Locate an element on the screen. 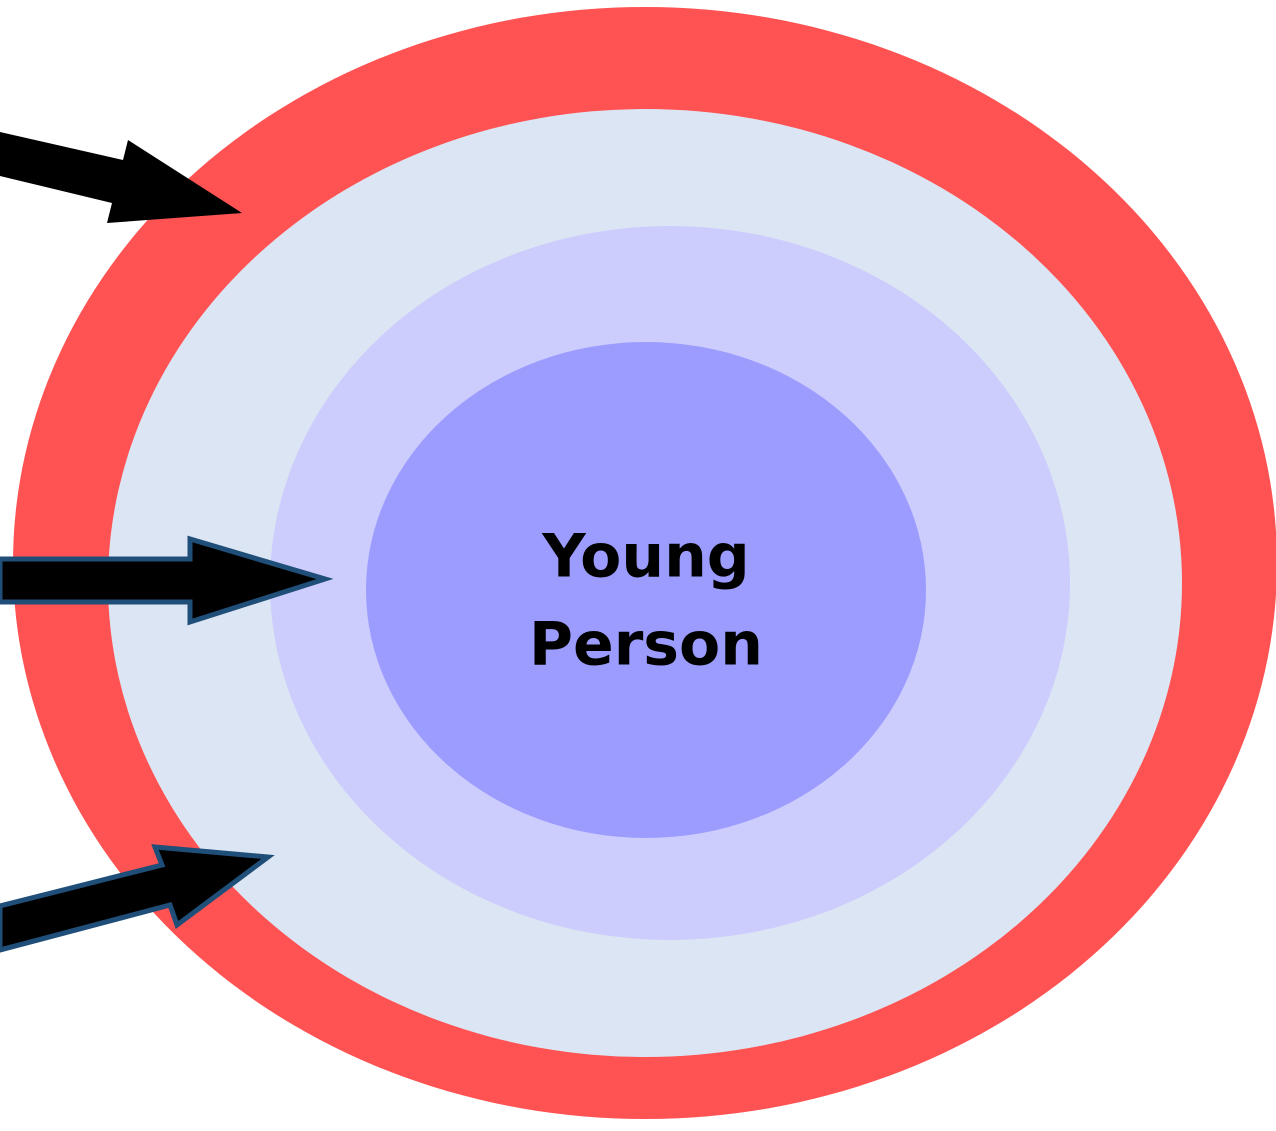  arrow-middle is located at coordinates (167, 580).